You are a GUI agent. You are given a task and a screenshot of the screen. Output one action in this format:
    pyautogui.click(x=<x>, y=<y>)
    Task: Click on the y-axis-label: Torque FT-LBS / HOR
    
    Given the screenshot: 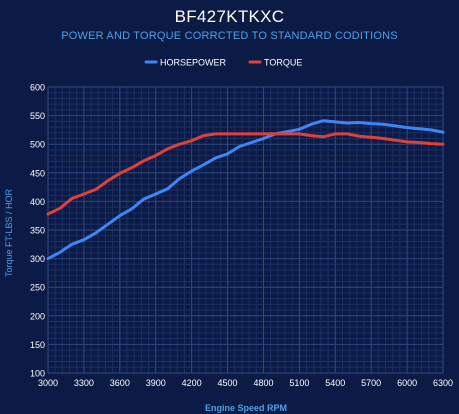 What is the action you would take?
    pyautogui.click(x=9, y=233)
    